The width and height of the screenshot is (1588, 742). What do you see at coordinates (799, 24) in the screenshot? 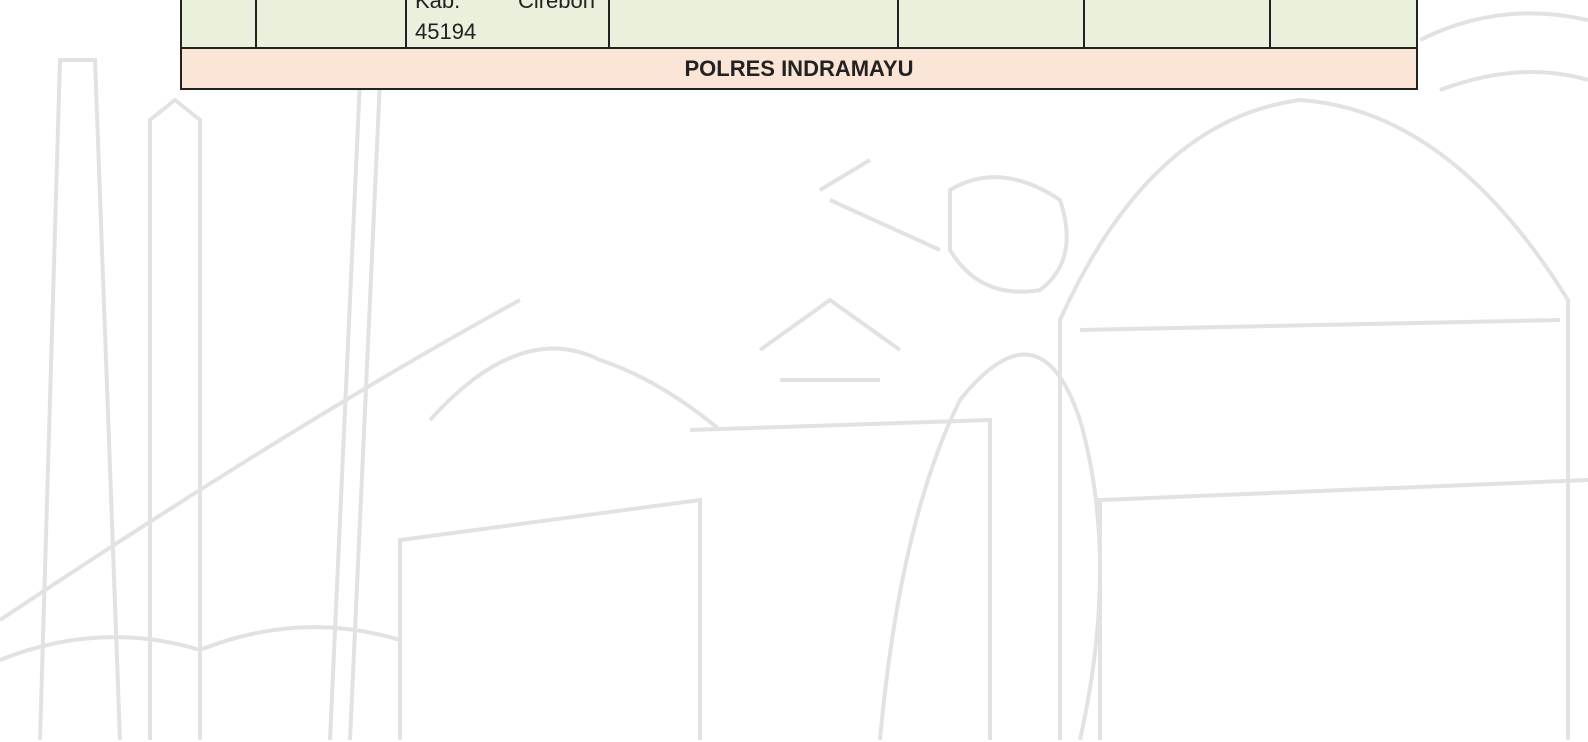
I see `table-row: Kab. Cirebon 45194` at bounding box center [799, 24].